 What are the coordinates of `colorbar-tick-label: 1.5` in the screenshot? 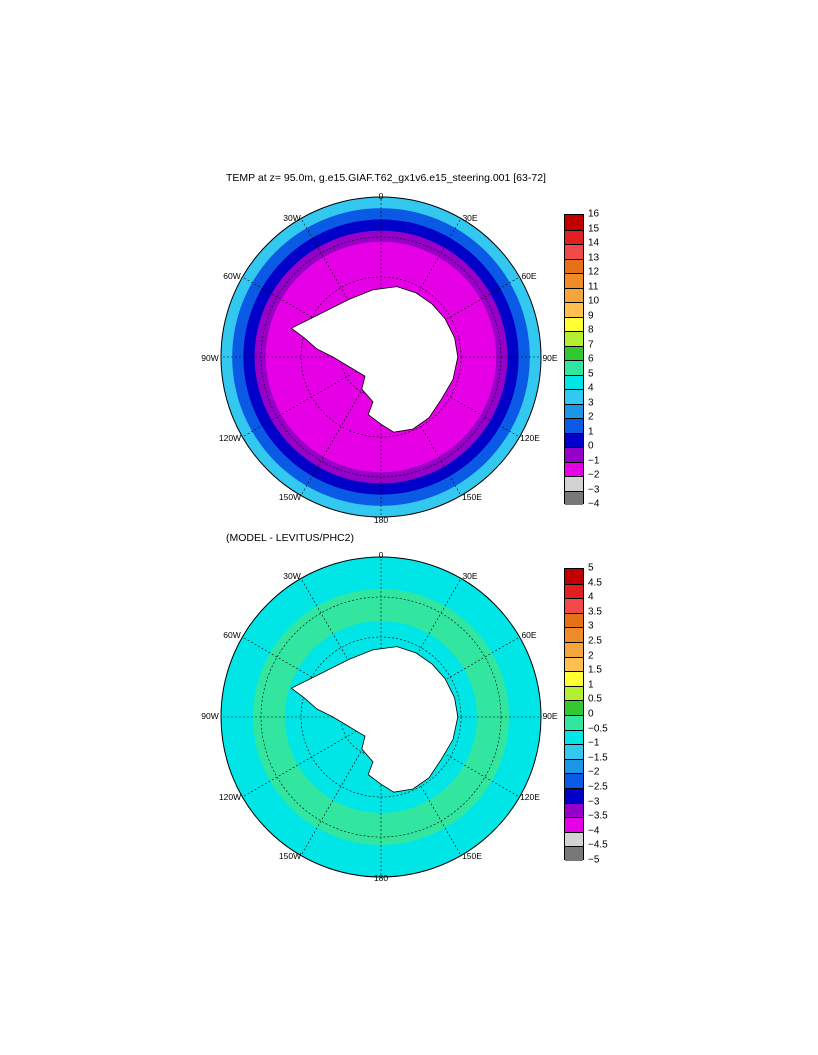 It's located at (595, 670).